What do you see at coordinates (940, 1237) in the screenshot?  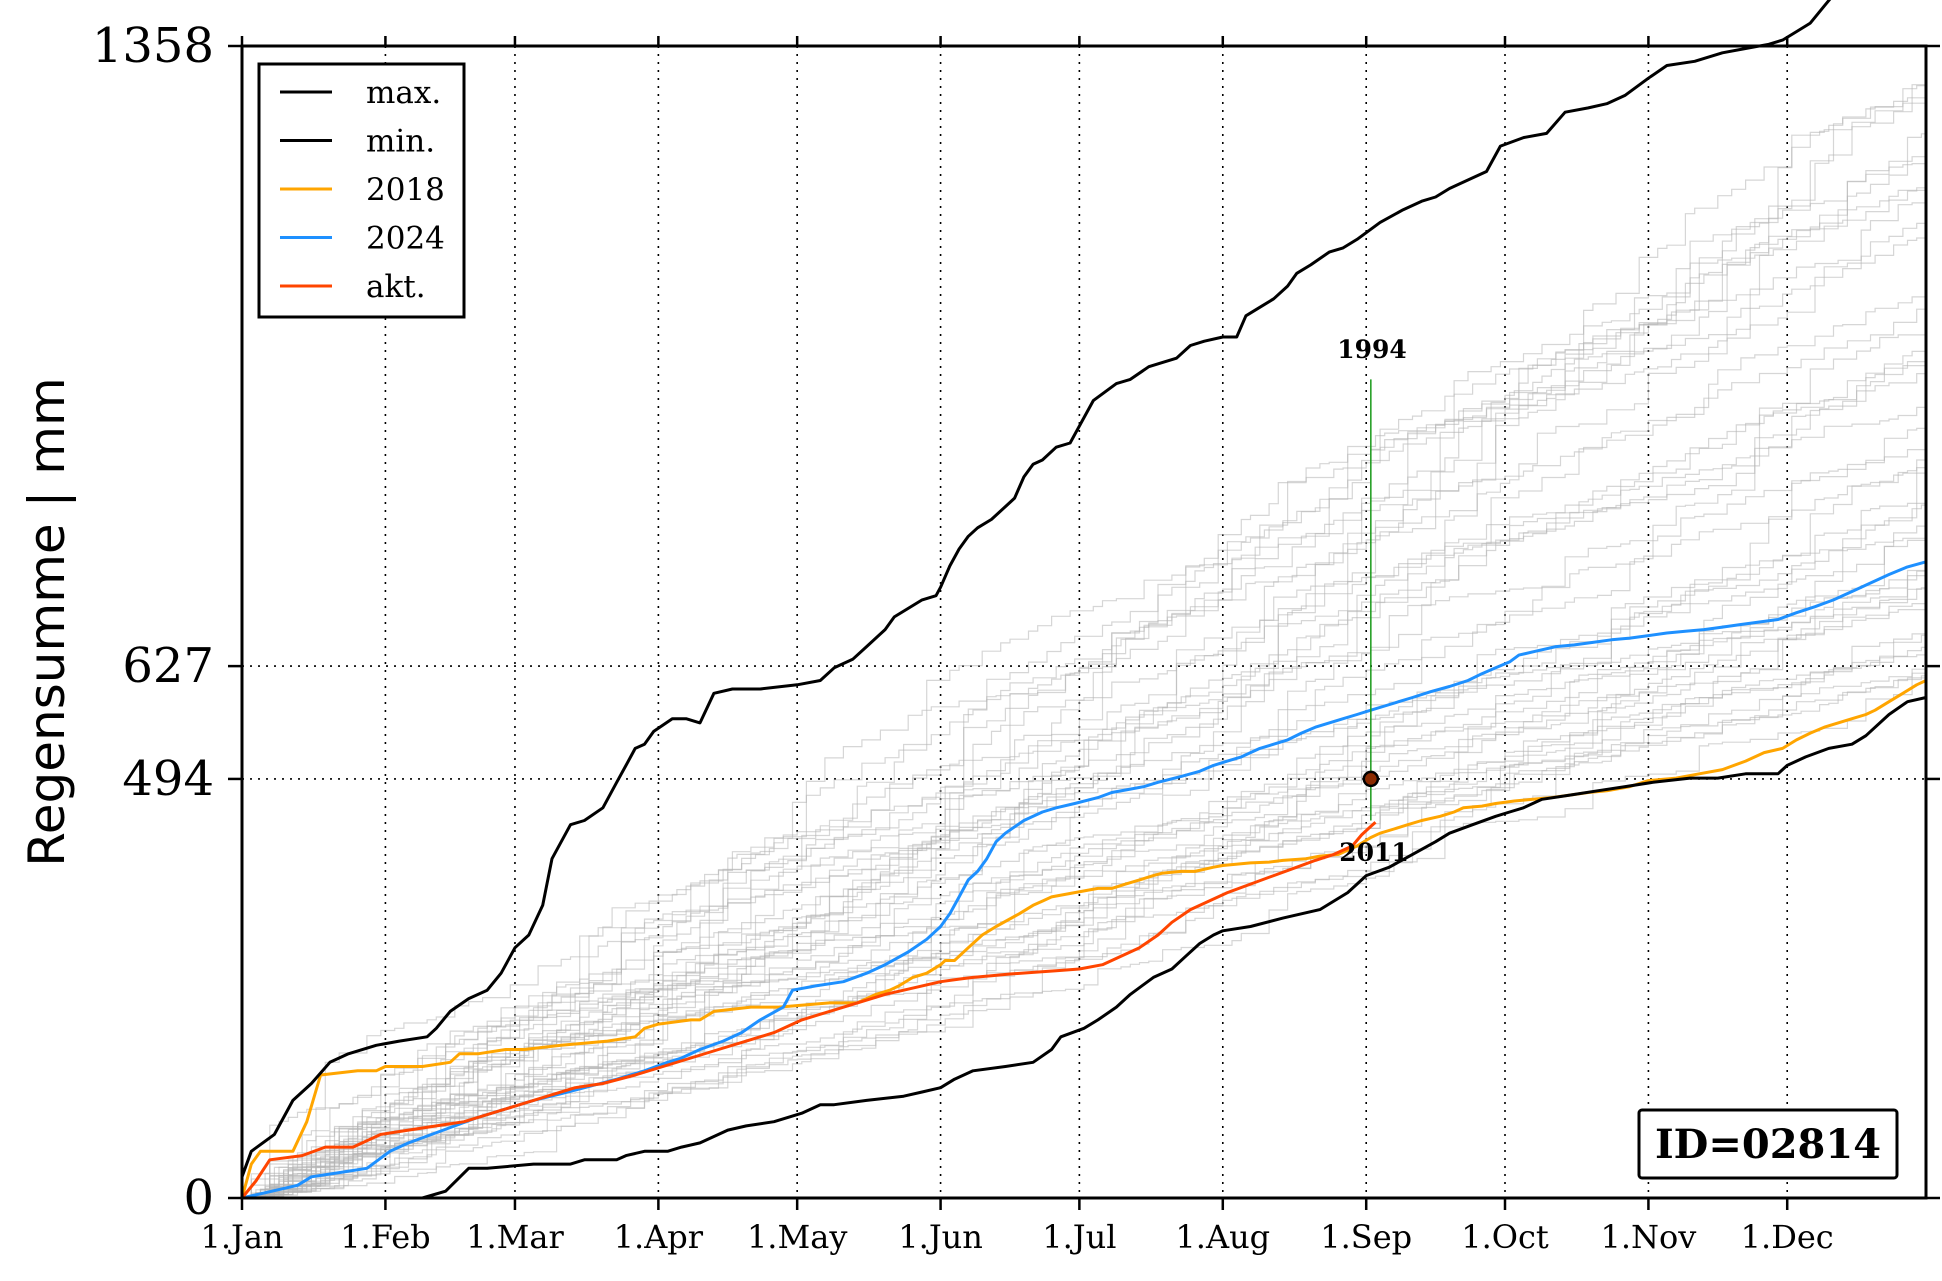 I see `x-tick-label: 1.Jun` at bounding box center [940, 1237].